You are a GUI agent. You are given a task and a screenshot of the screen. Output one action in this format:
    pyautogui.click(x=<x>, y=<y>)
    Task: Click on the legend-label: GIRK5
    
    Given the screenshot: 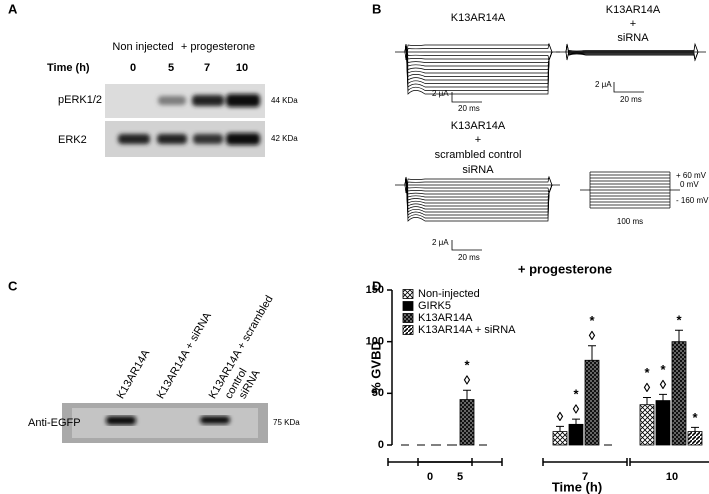 What is the action you would take?
    pyautogui.click(x=434, y=306)
    